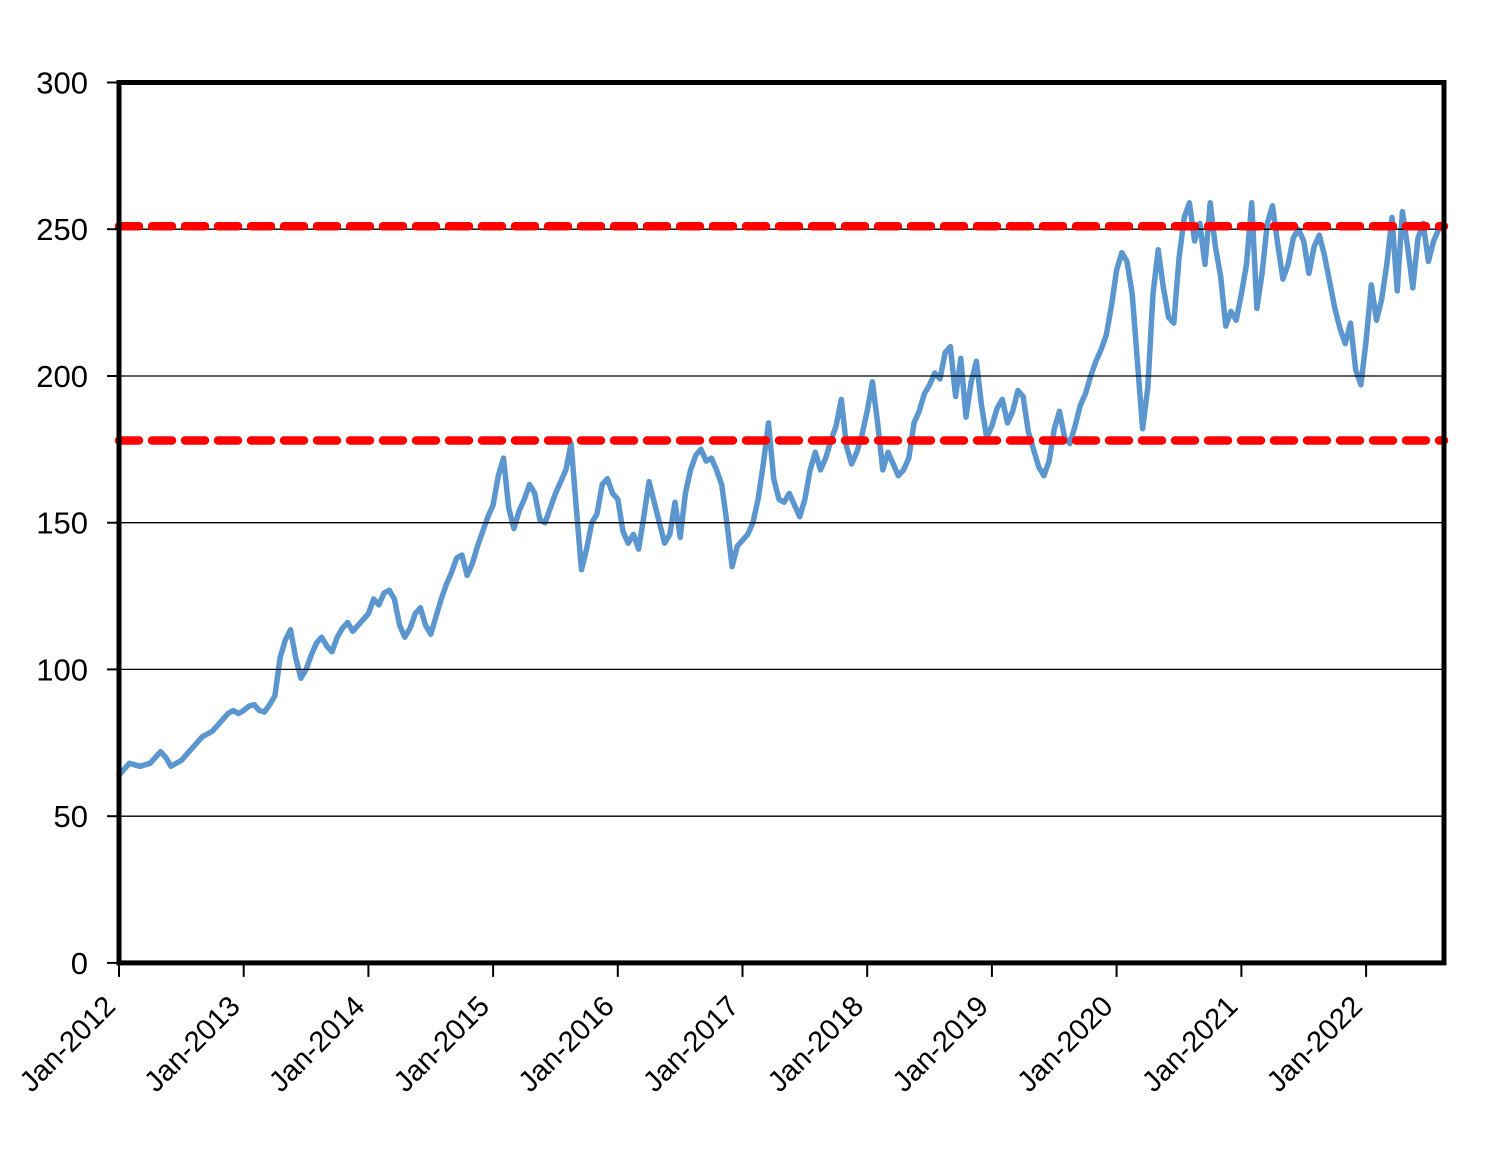 The height and width of the screenshot is (1153, 1496). What do you see at coordinates (941, 1044) in the screenshot?
I see `x-tick-label-Jan-2019: Jan-2019` at bounding box center [941, 1044].